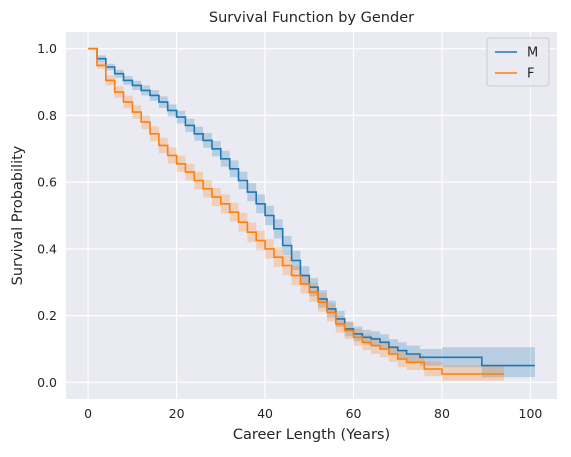  I want to click on y-tick-label: 0.6, so click(47, 182).